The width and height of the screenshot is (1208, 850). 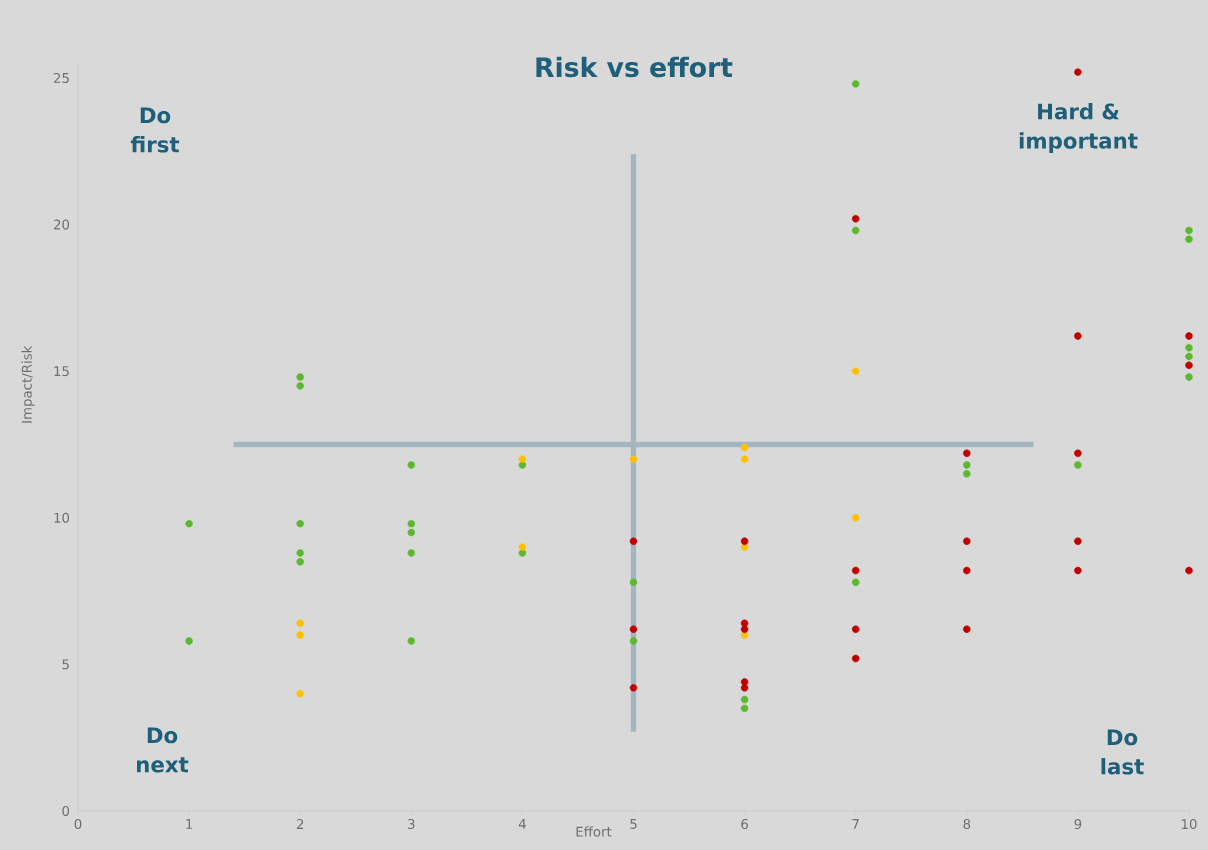 I want to click on y-tick-label: 0, so click(x=66, y=811).